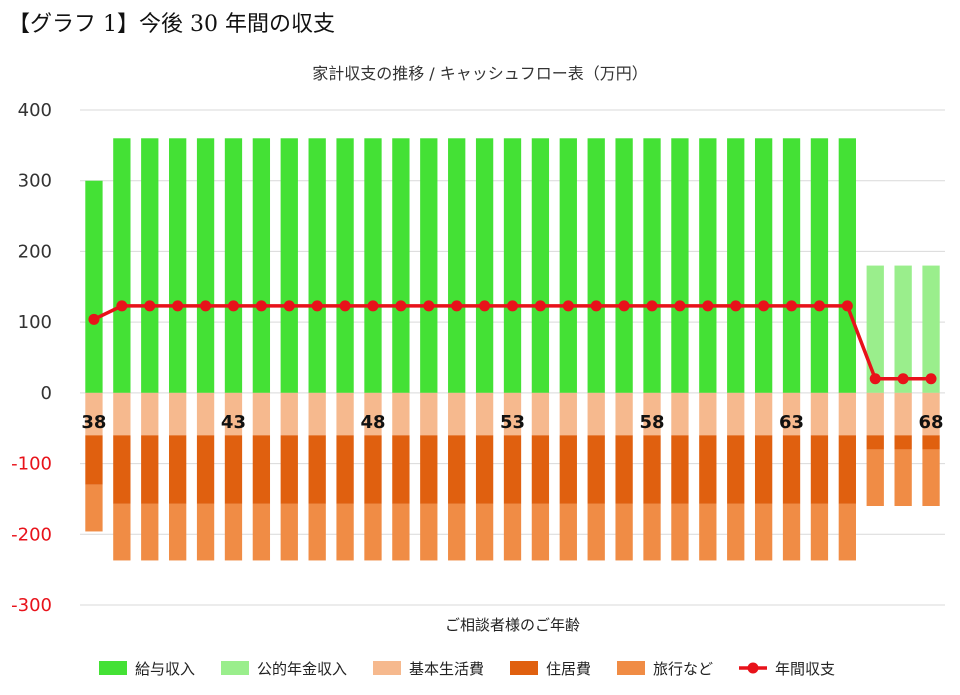 Image resolution: width=960 pixels, height=695 pixels. I want to click on y-tick-label: -100, so click(31, 464).